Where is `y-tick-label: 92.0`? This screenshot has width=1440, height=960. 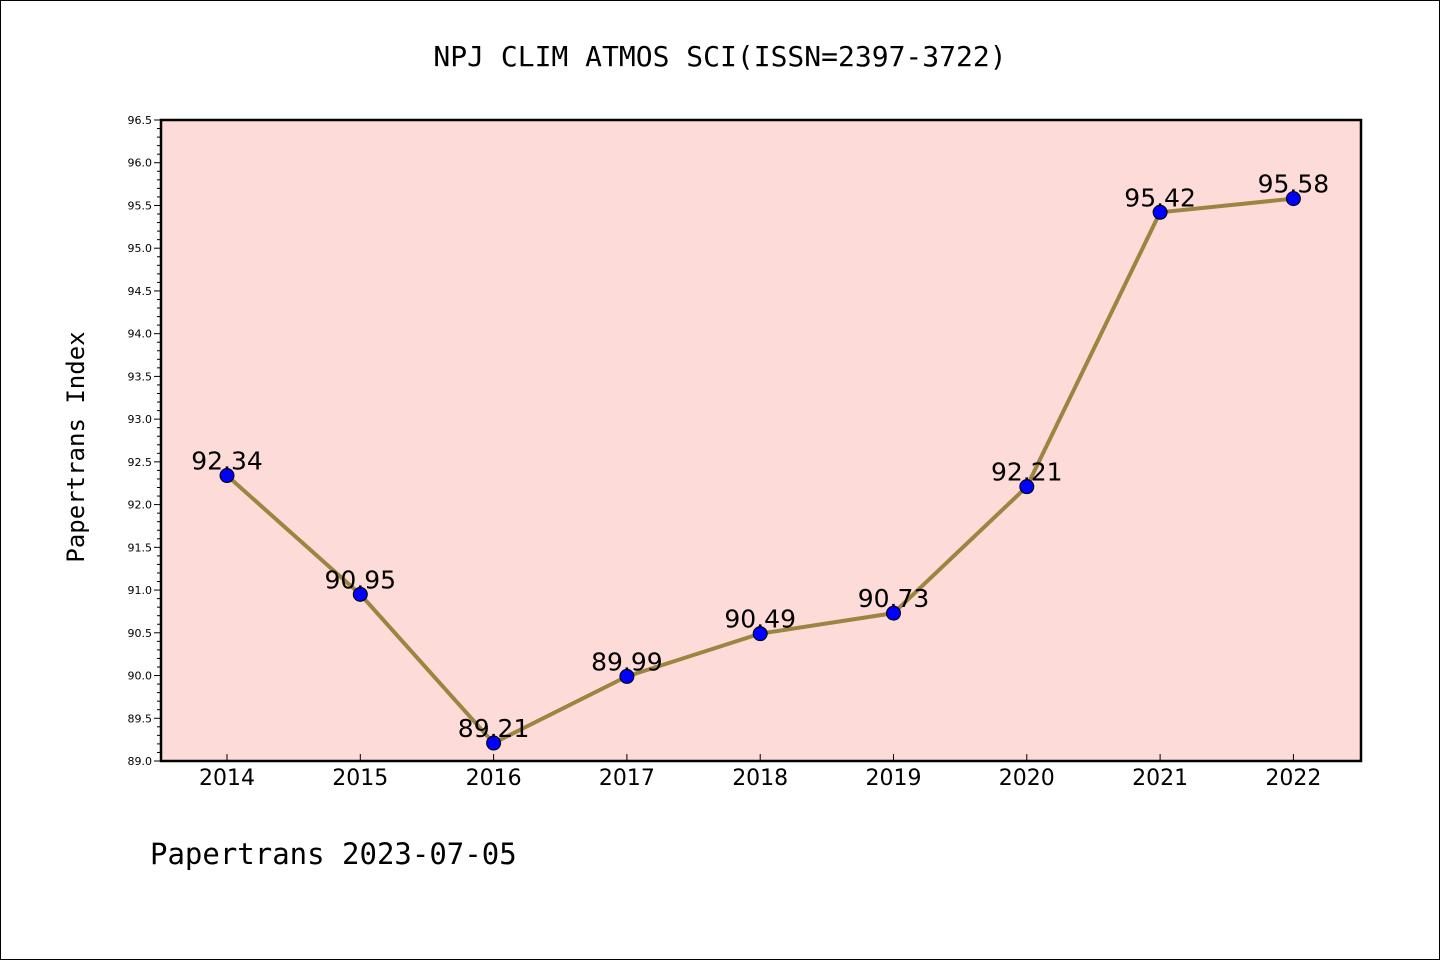
y-tick-label: 92.0 is located at coordinates (140, 505).